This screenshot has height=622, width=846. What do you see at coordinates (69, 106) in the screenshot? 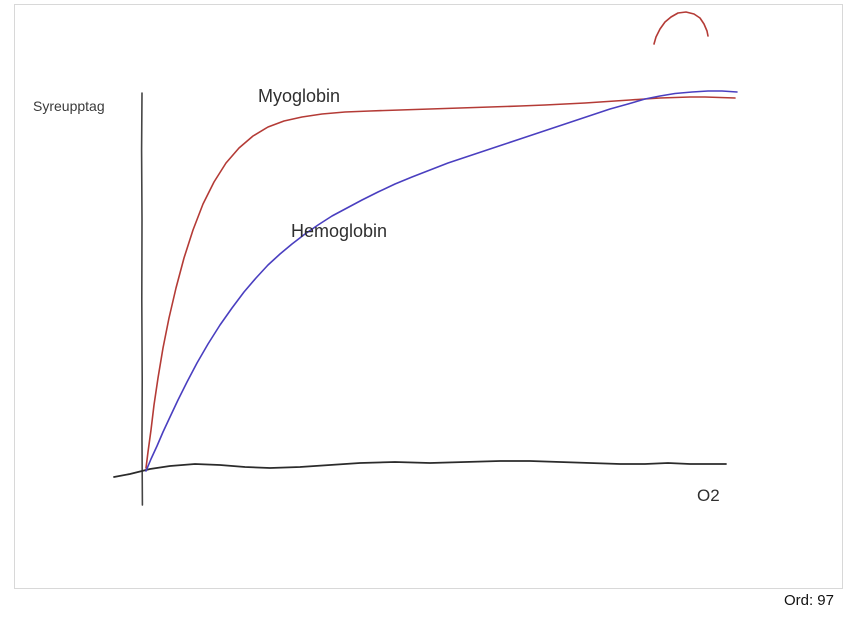
I see `y-axis-label: Syreupptag` at bounding box center [69, 106].